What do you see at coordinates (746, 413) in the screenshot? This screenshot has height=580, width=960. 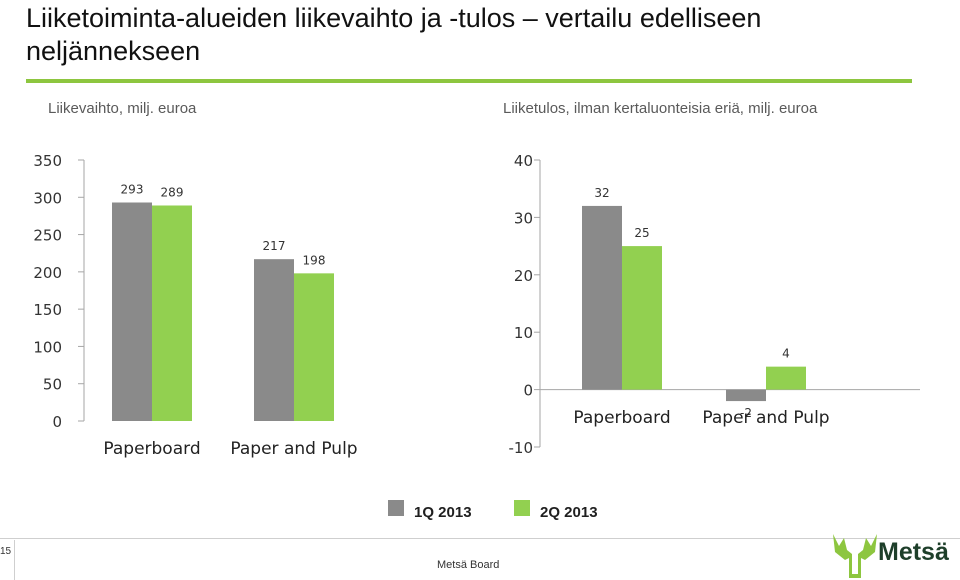 I see `chart-2-data-label: -2` at bounding box center [746, 413].